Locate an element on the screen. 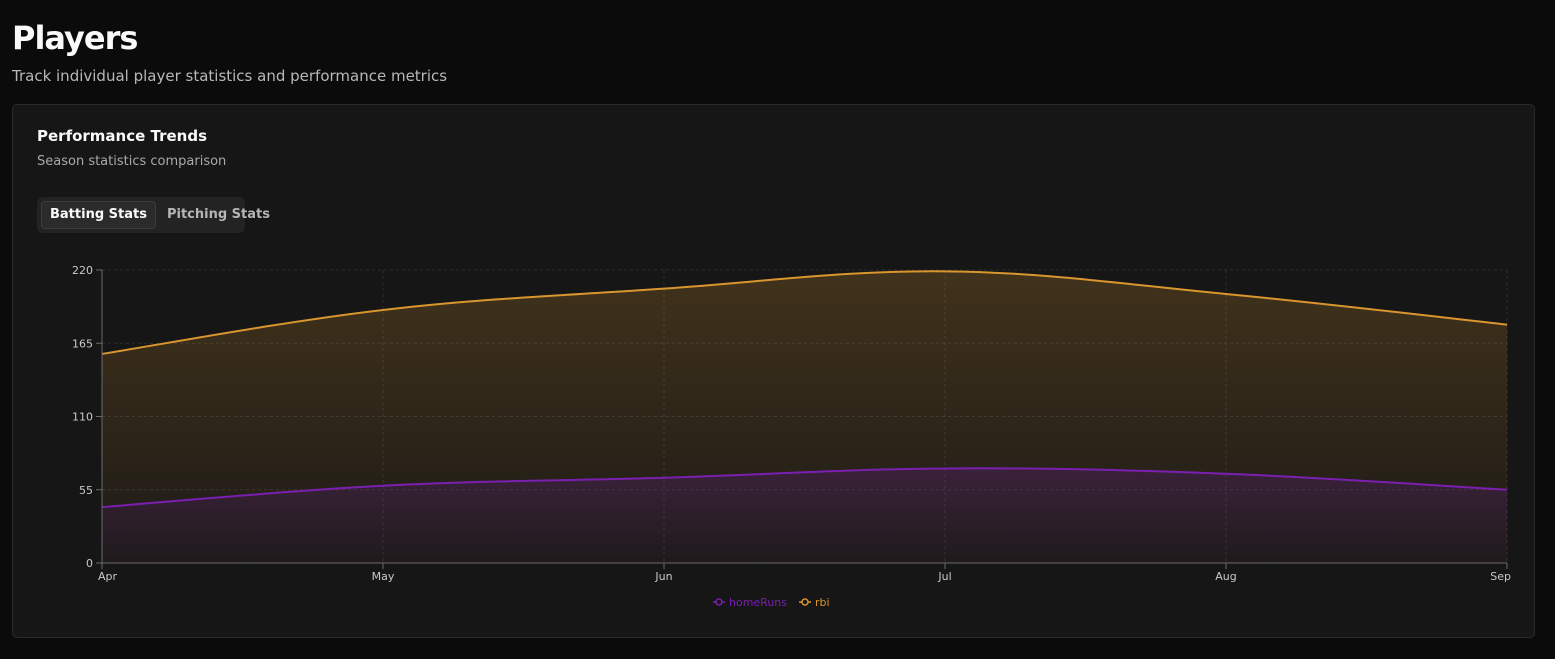 Image resolution: width=1555 pixels, height=659 pixels. page-title: Players is located at coordinates (75, 38).